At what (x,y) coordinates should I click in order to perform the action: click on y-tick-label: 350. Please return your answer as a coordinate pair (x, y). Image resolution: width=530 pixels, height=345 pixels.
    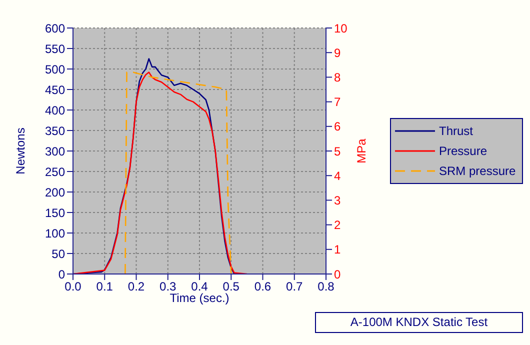
    Looking at the image, I should click on (55, 131).